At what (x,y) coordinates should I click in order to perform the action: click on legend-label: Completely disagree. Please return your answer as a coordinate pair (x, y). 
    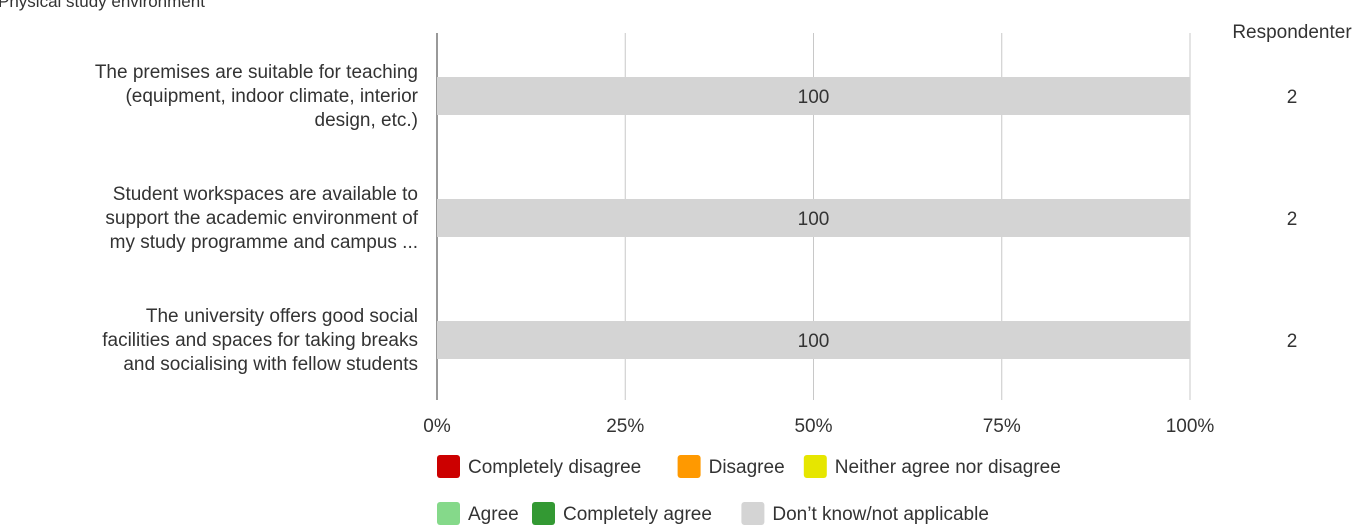
    Looking at the image, I should click on (554, 467).